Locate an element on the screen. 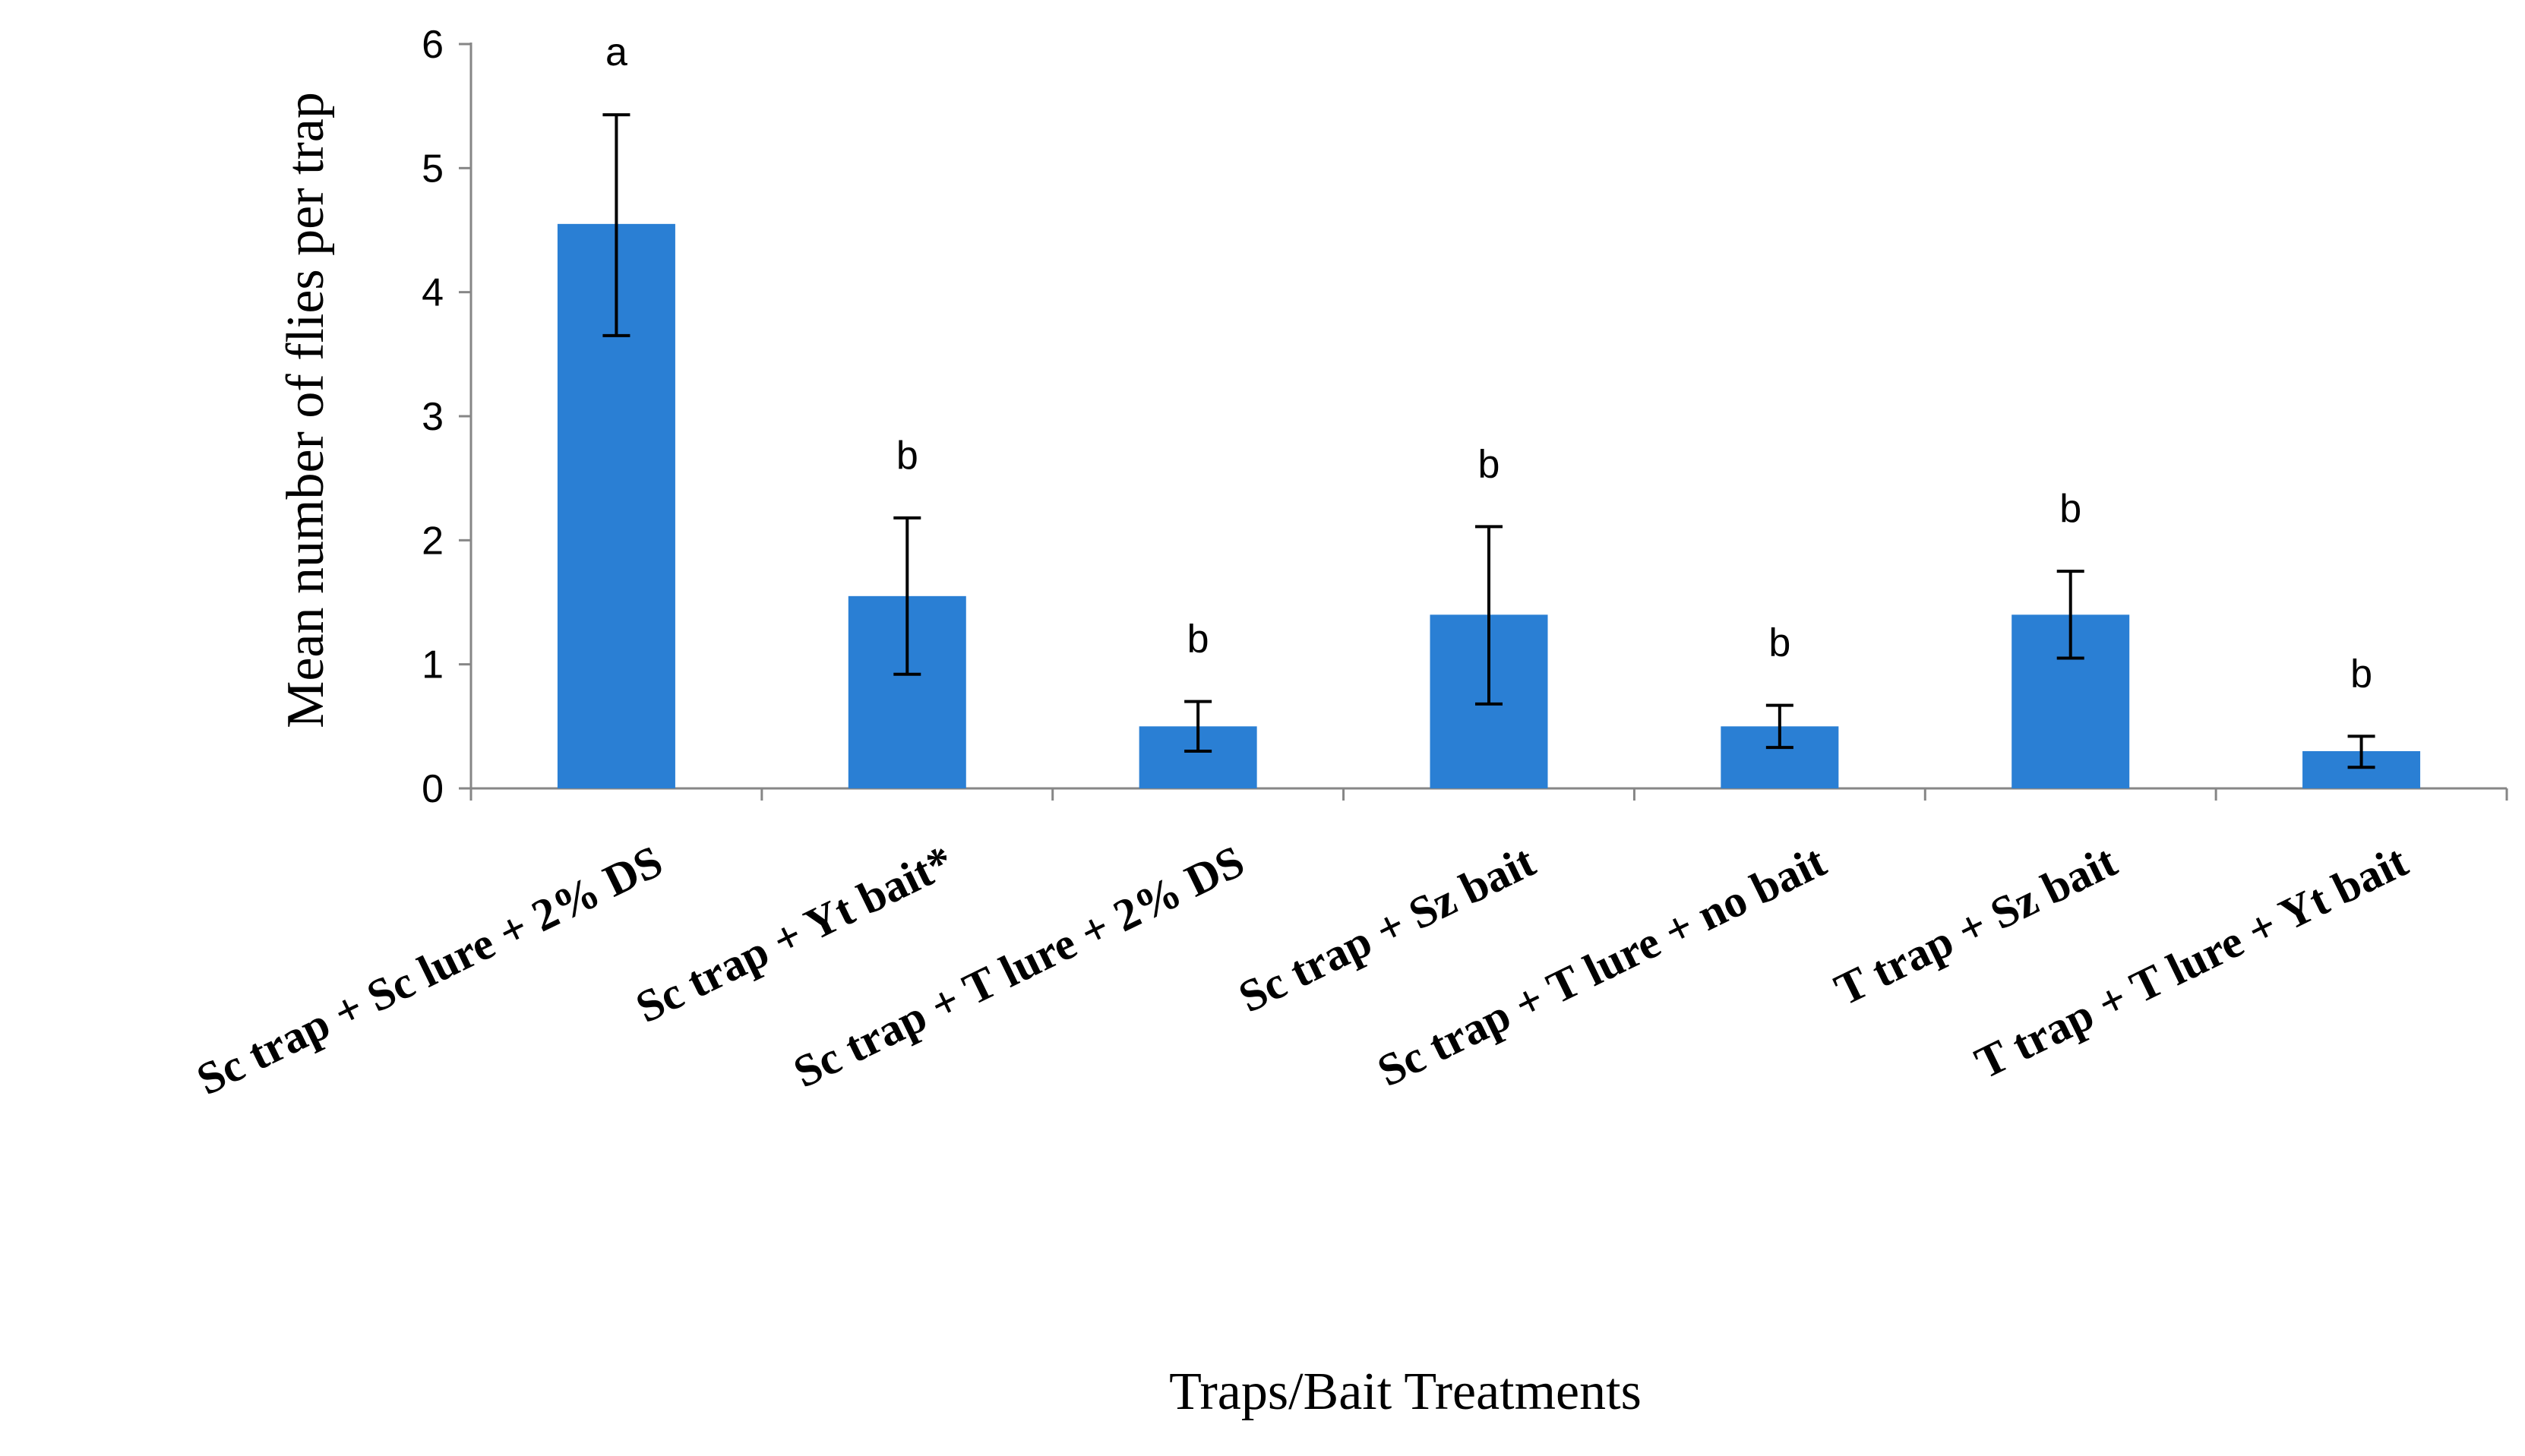  x-axis-title: Traps/Bait Treatments is located at coordinates (1405, 1392).